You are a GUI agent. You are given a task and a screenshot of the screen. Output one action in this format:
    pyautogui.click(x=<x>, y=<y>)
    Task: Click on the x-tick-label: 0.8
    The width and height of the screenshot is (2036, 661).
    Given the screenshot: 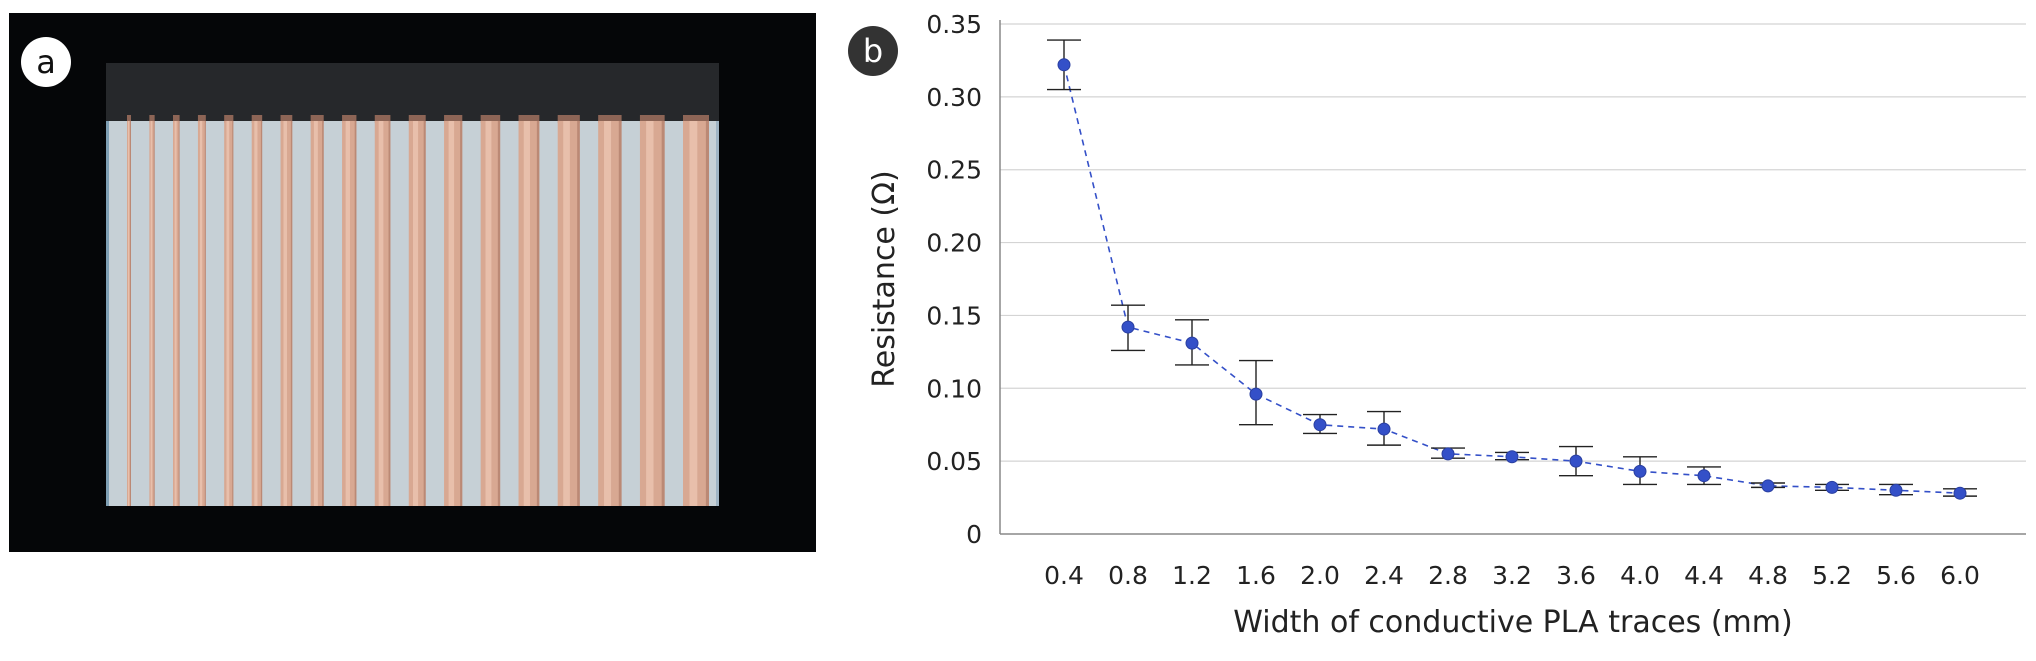 What is the action you would take?
    pyautogui.click(x=1128, y=575)
    